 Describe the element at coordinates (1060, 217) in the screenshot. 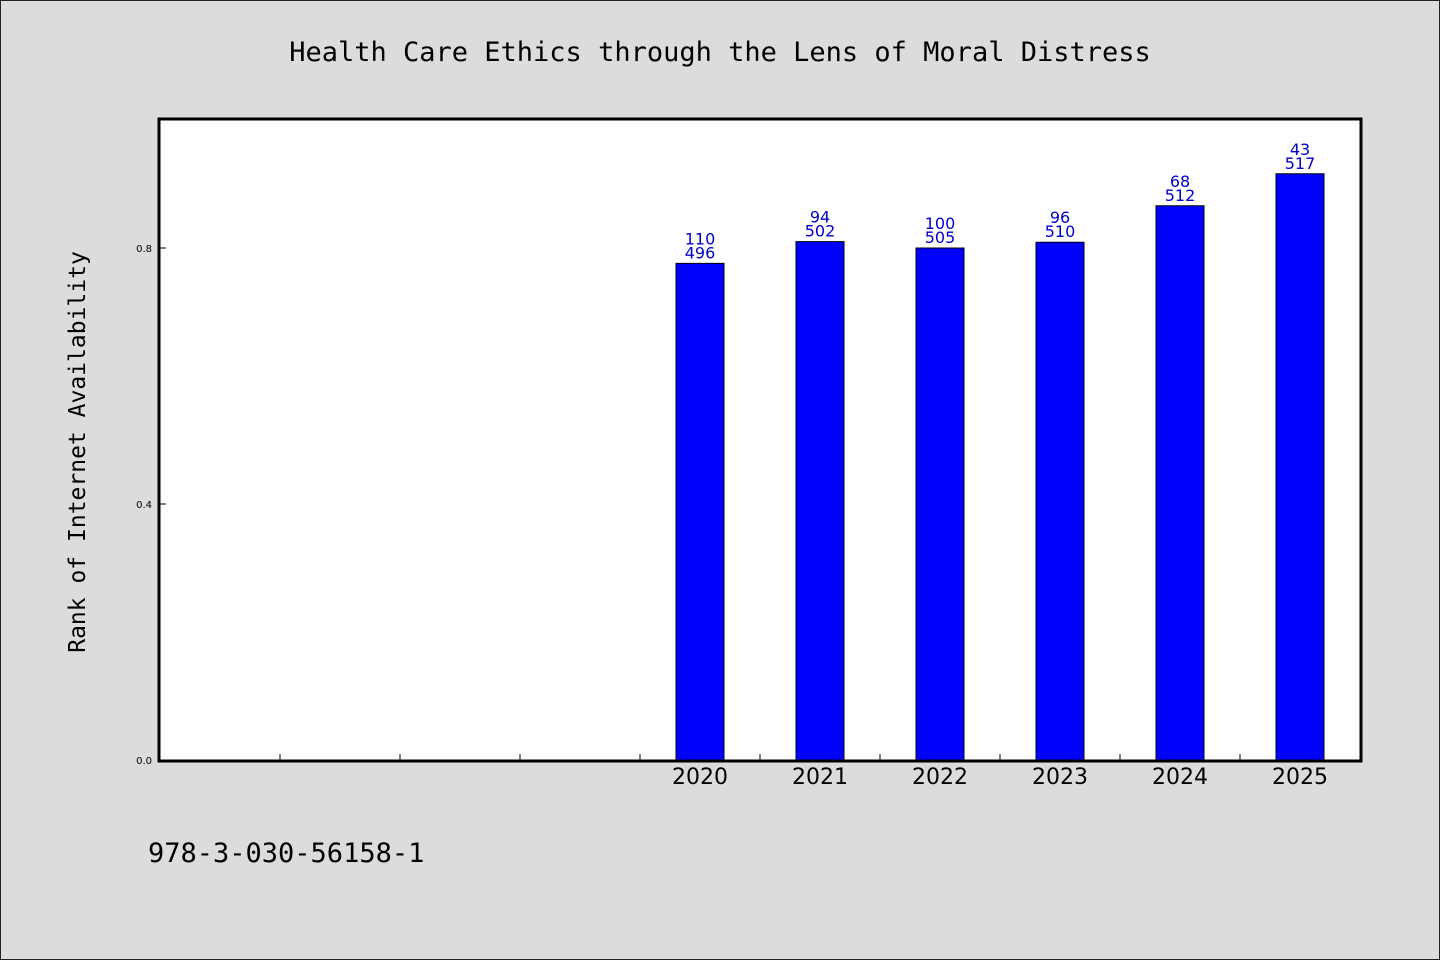

I see `data-label-top: 96` at that location.